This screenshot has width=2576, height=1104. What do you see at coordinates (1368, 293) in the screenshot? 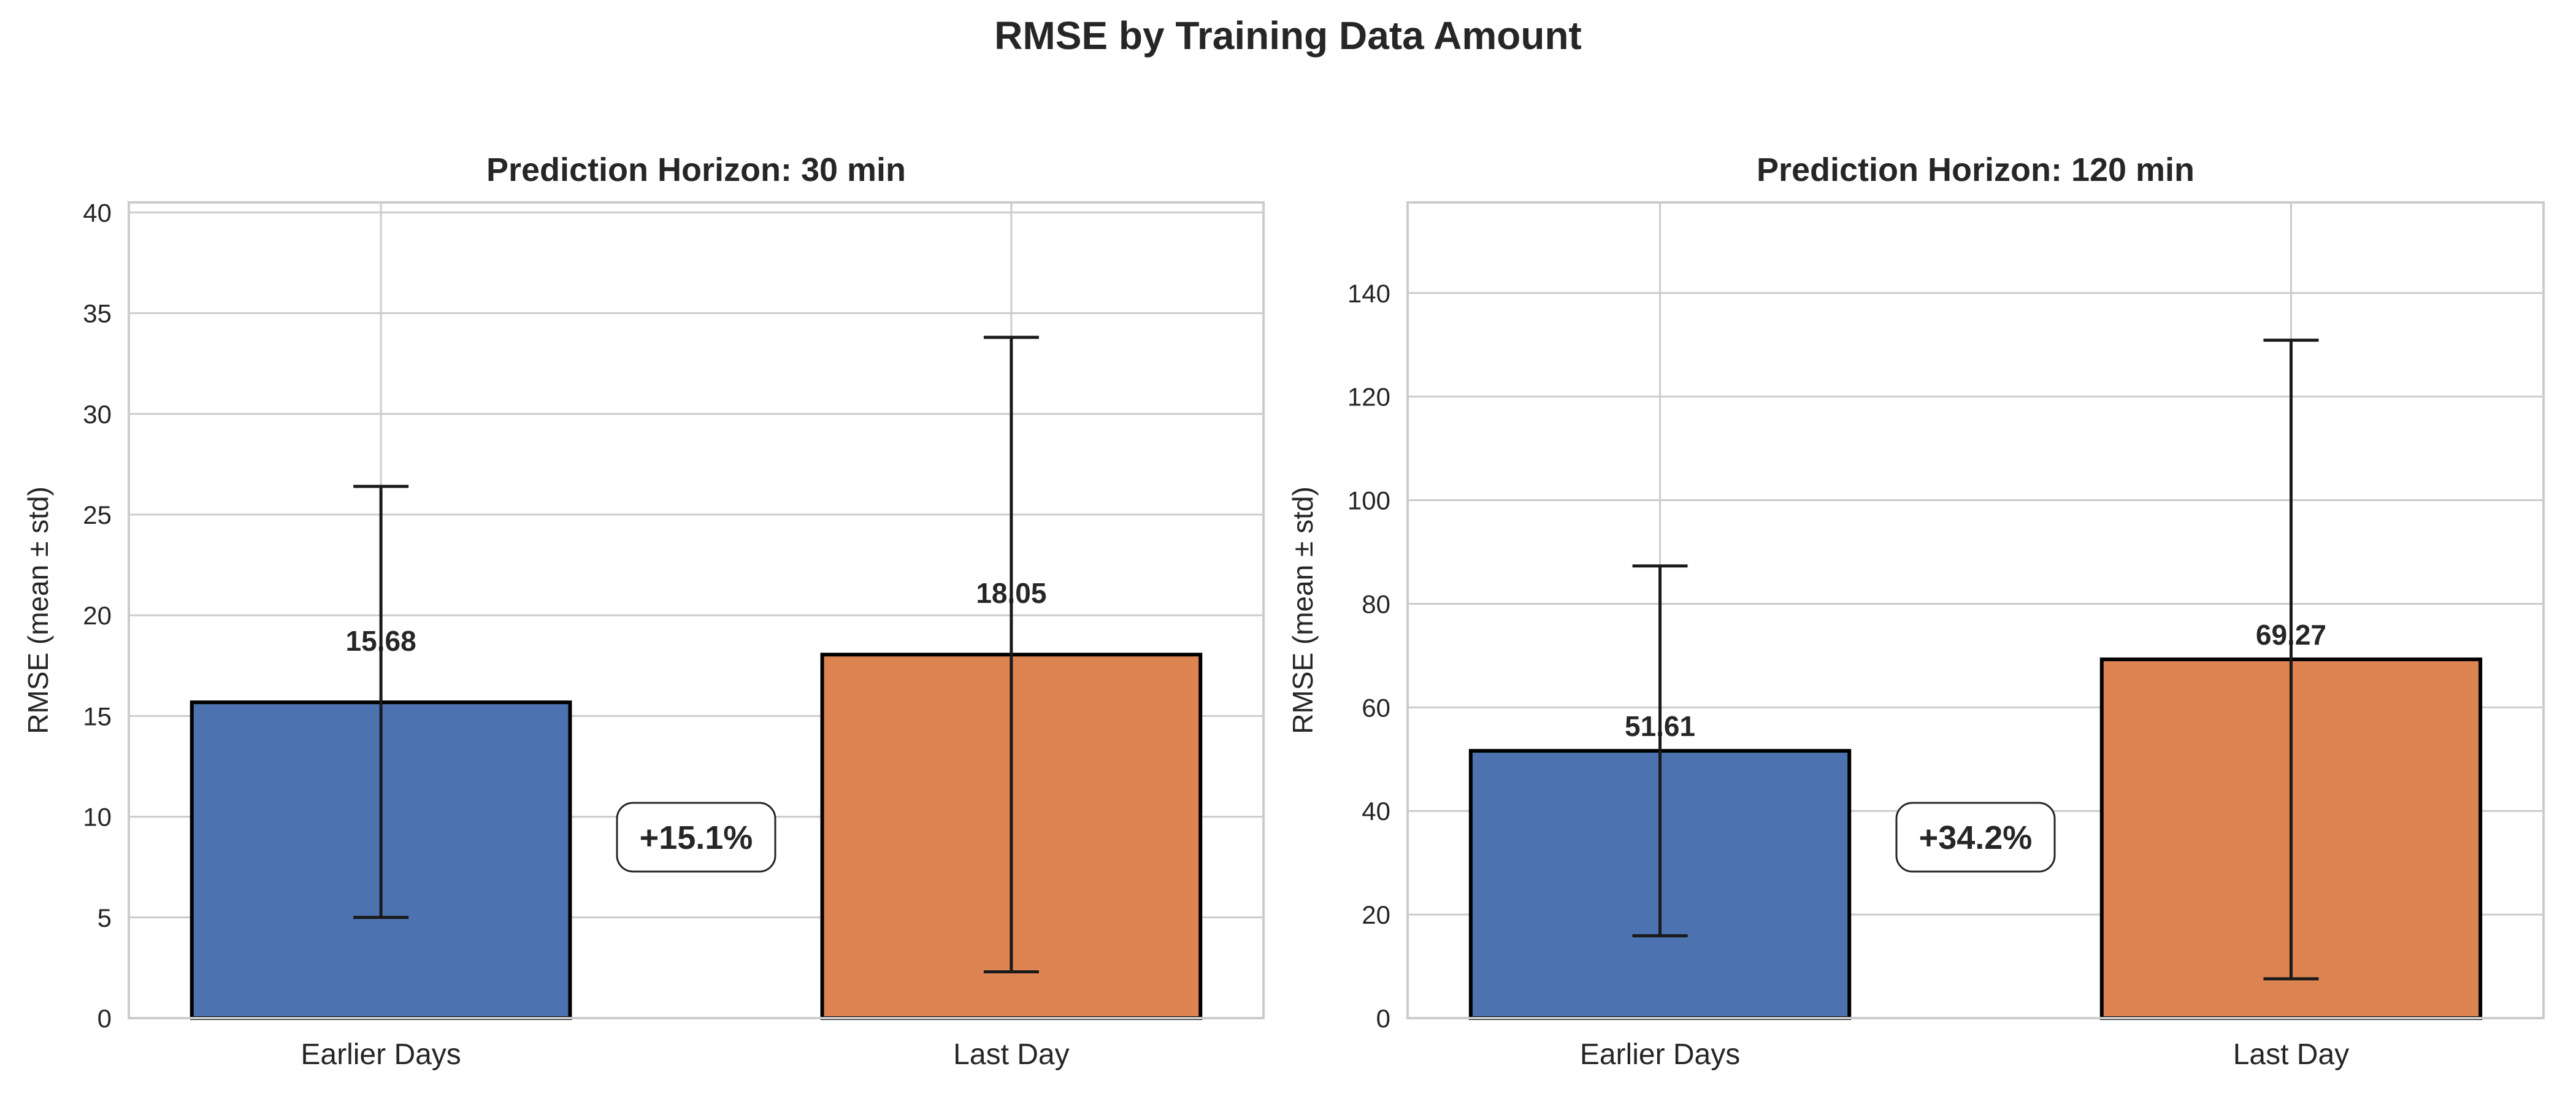
I see `y-tick-label: 140` at bounding box center [1368, 293].